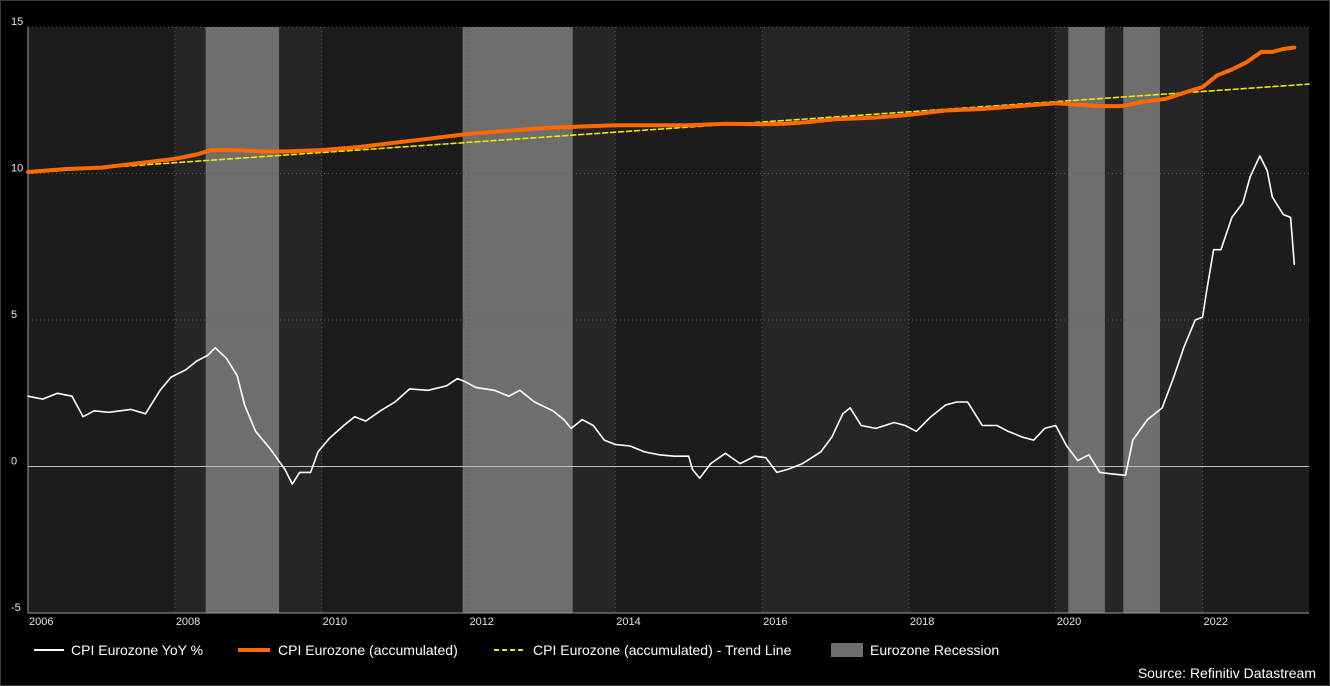  Describe the element at coordinates (16, 608) in the screenshot. I see `y-tick-label: -5` at that location.